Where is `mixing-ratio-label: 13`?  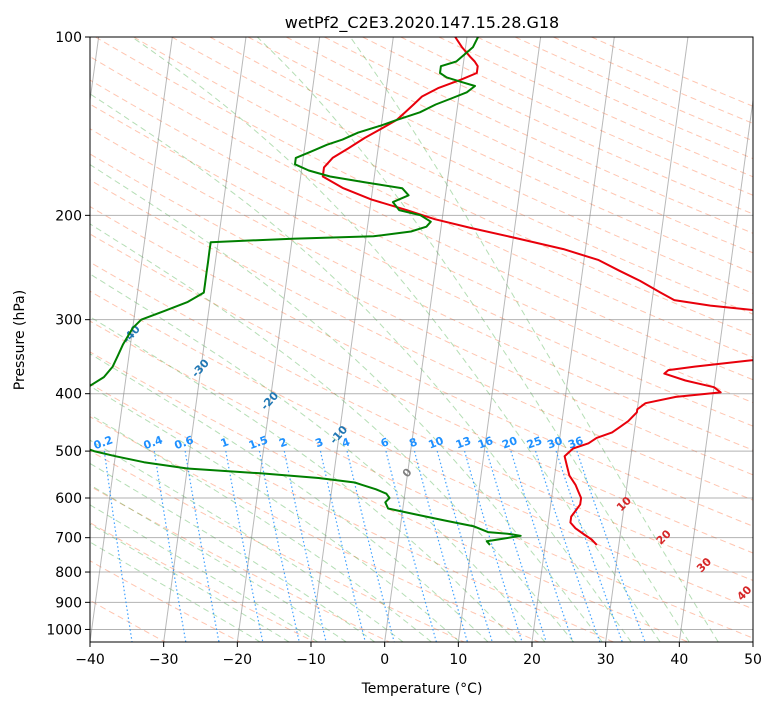
mixing-ratio-label: 13 is located at coordinates (463, 442).